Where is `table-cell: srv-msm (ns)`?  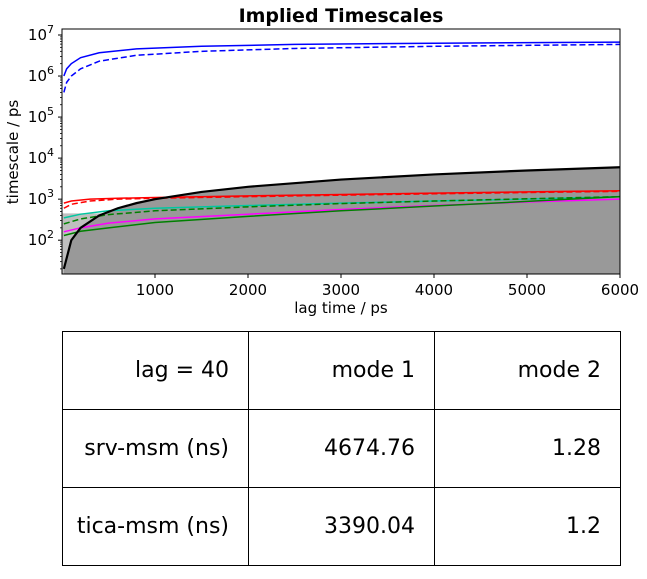 table-cell: srv-msm (ns) is located at coordinates (155, 448).